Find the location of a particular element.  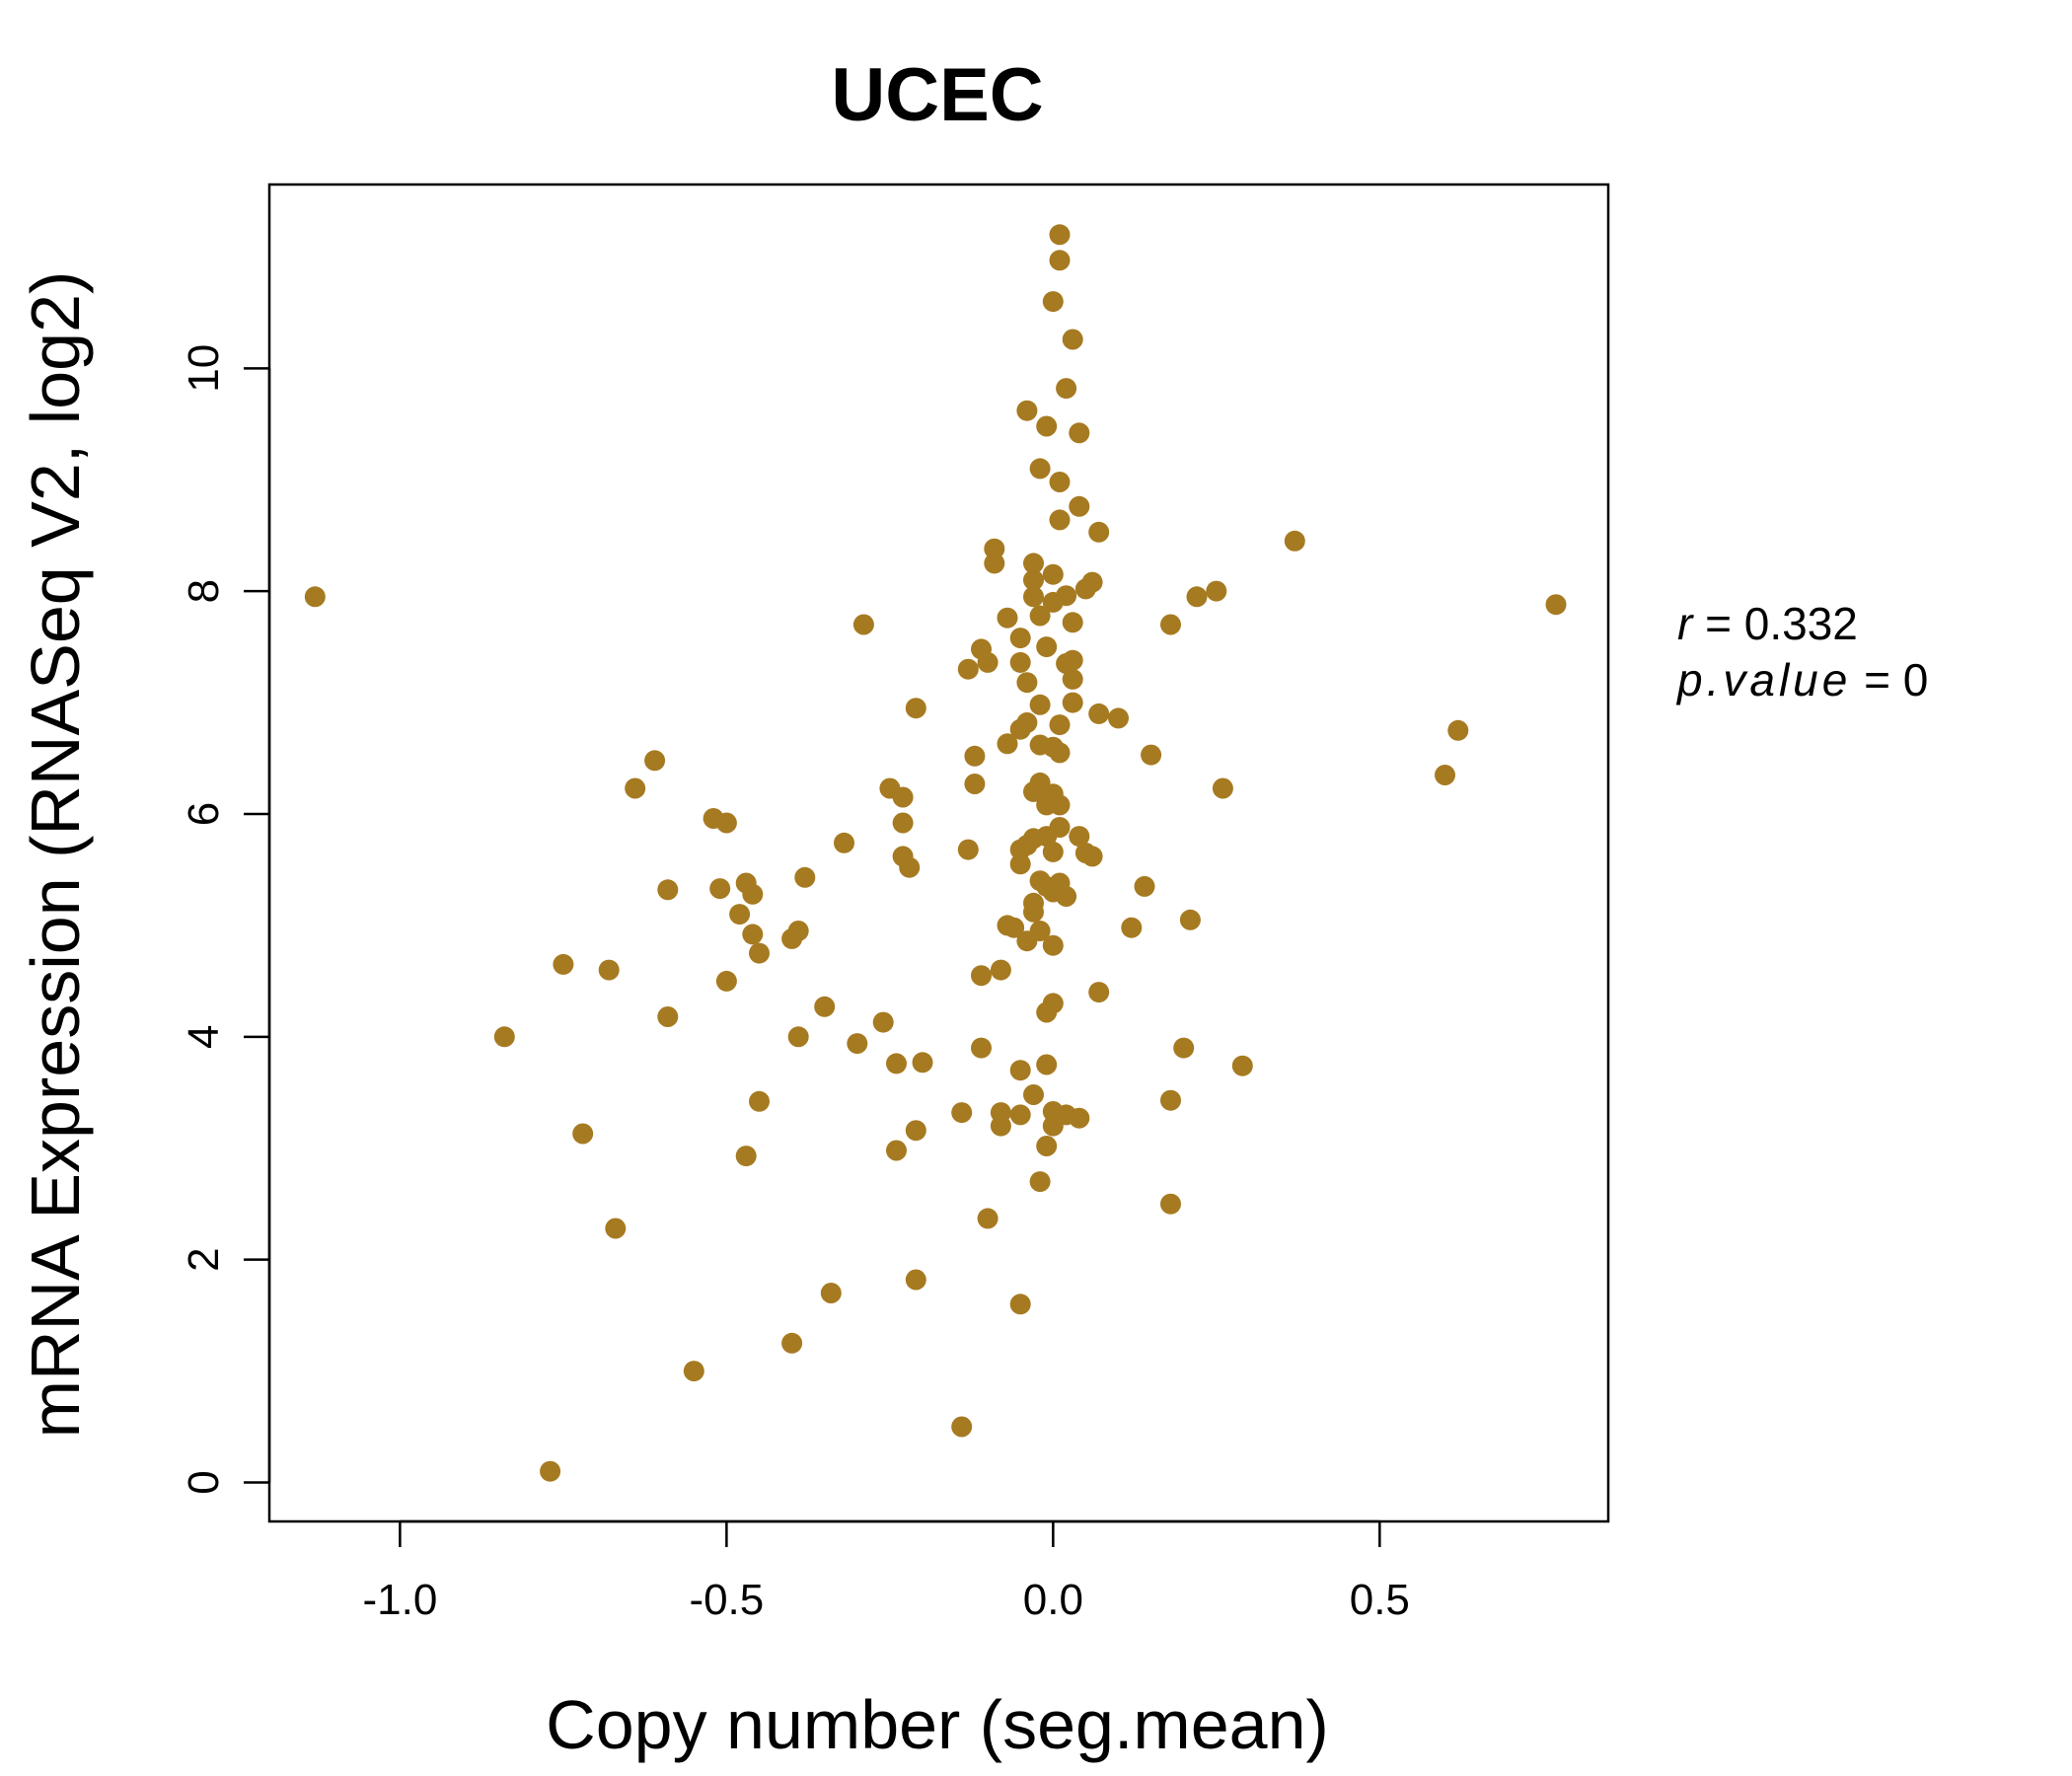

x-tick-label: 0.0 is located at coordinates (1053, 1600).